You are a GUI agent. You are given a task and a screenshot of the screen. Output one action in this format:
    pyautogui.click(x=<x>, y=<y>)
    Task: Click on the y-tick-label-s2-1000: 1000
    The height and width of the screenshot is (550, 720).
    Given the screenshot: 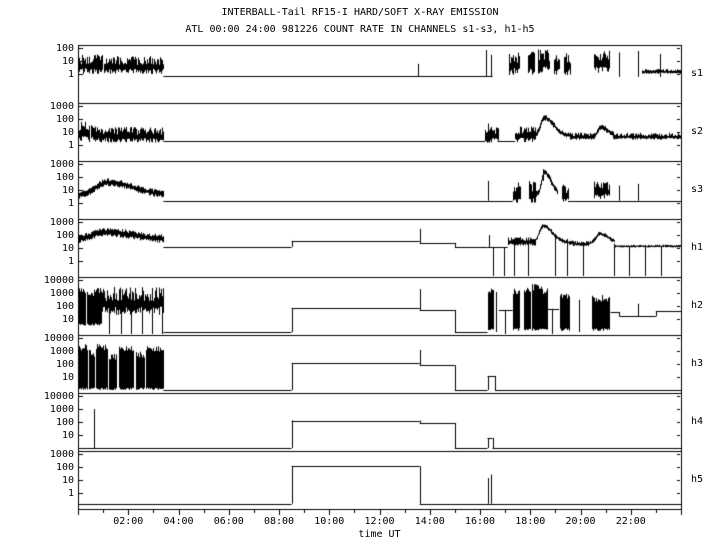 What is the action you would take?
    pyautogui.click(x=61, y=106)
    